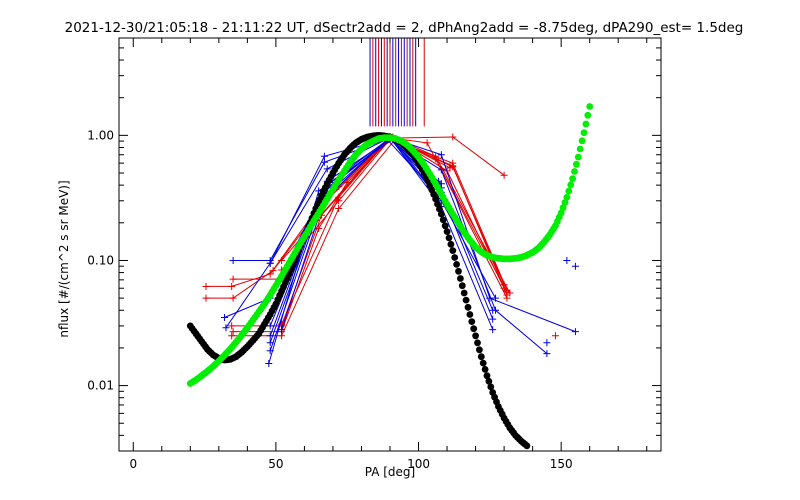  Describe the element at coordinates (418, 464) in the screenshot. I see `x-tick-label: 100` at that location.